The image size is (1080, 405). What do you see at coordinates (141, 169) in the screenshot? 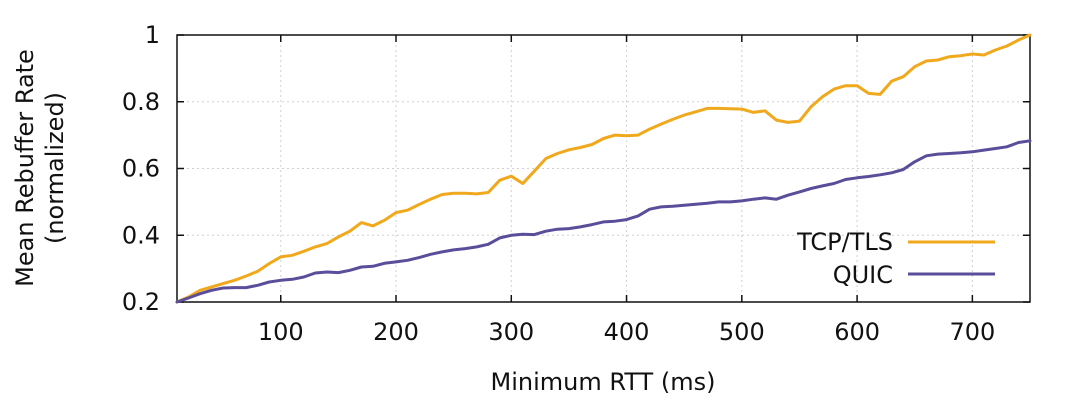
I see `y-tick-label: 0.6` at bounding box center [141, 169].